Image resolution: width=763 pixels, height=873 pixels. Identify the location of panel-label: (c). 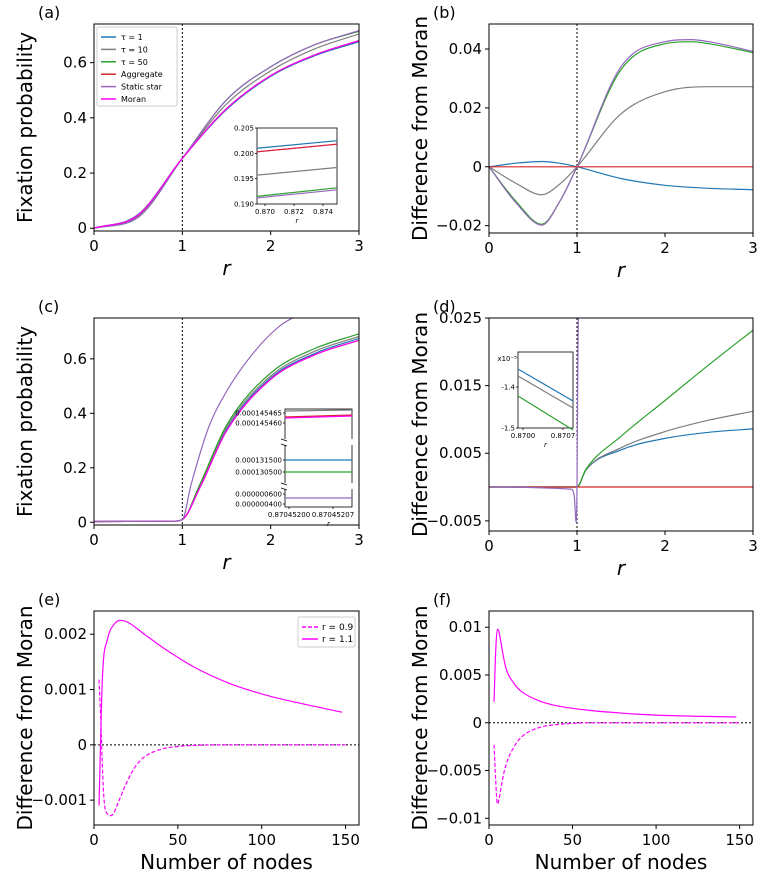
(48, 306).